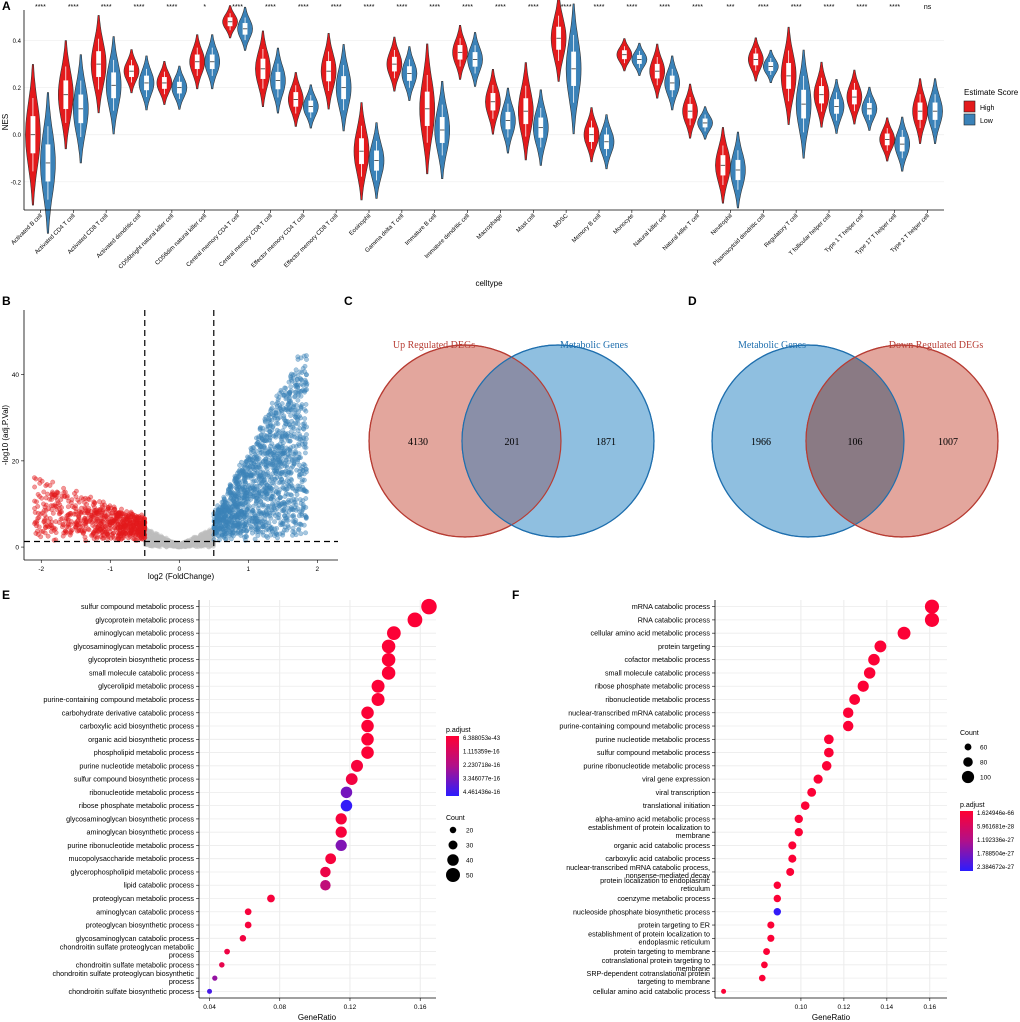 The image size is (1020, 1022). I want to click on volcano-x-tick-label: -2, so click(41, 569).